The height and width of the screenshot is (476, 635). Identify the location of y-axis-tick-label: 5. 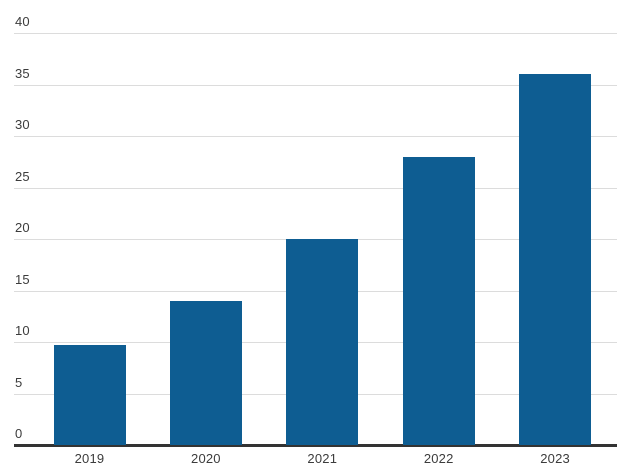
(19, 382).